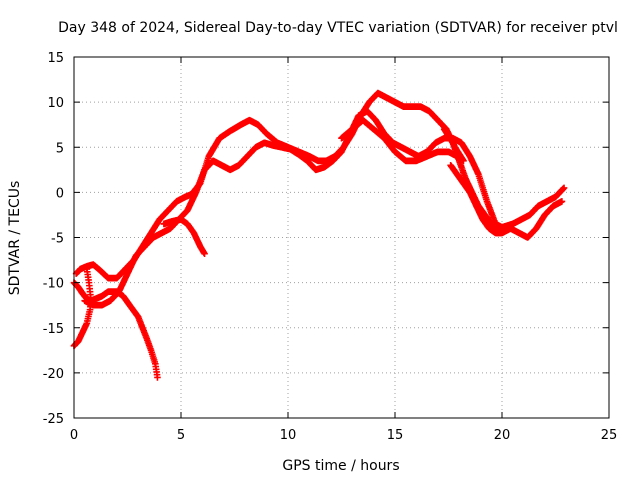 The image size is (640, 480). Describe the element at coordinates (60, 148) in the screenshot. I see `y-tick-label: 5` at that location.